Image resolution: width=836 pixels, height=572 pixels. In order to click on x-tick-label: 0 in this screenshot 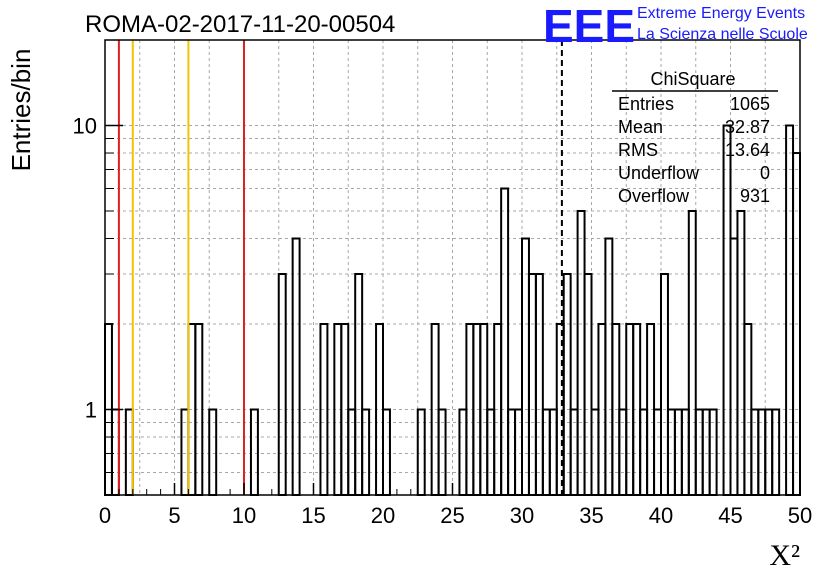, I will do `click(105, 515)`.